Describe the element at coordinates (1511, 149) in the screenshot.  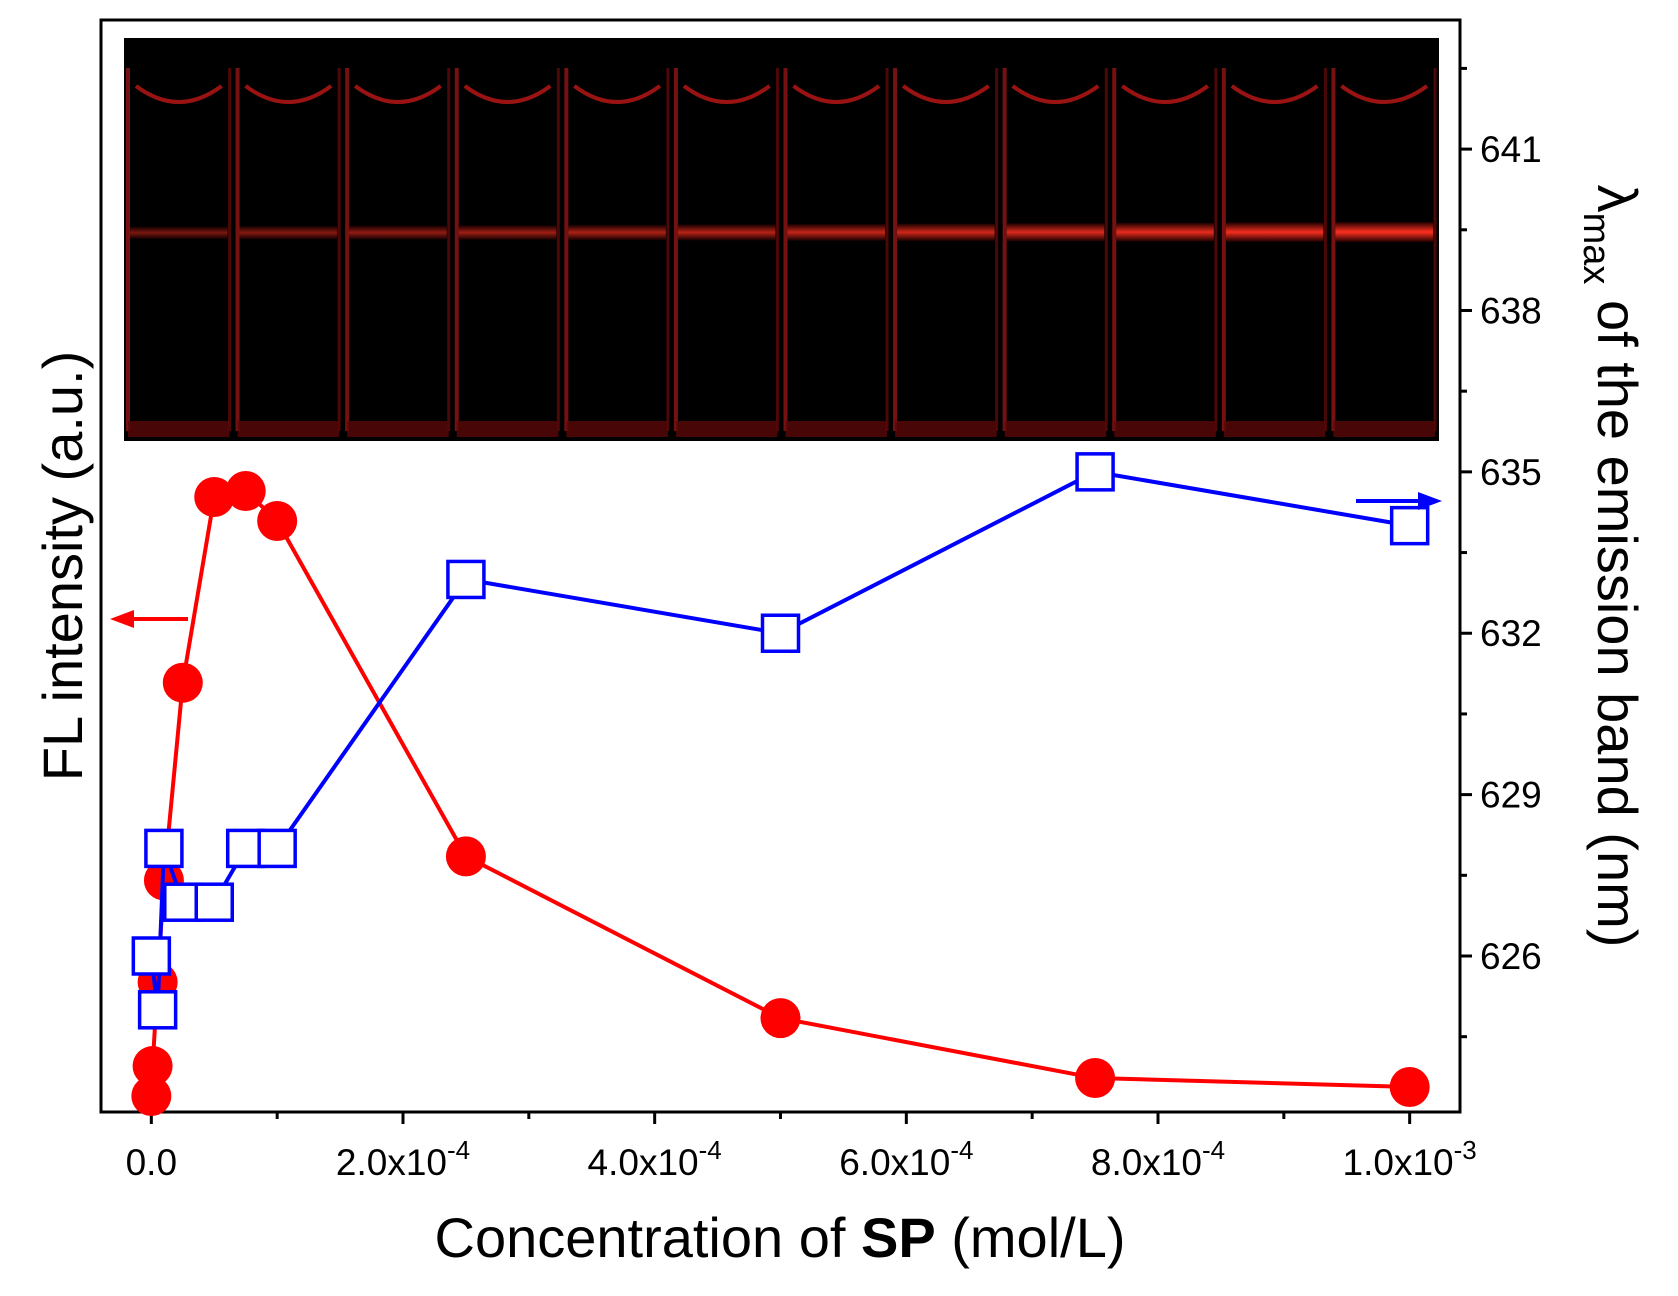
I see `y-right-tick-label: 641` at that location.